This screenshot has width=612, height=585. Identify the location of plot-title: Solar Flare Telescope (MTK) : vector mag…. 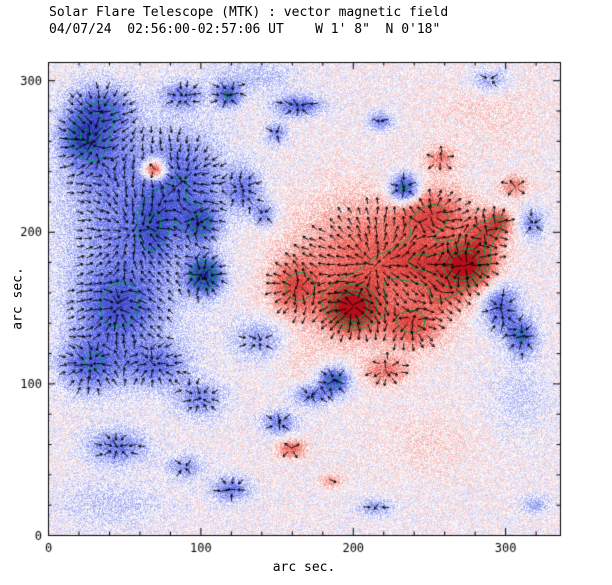
(249, 12).